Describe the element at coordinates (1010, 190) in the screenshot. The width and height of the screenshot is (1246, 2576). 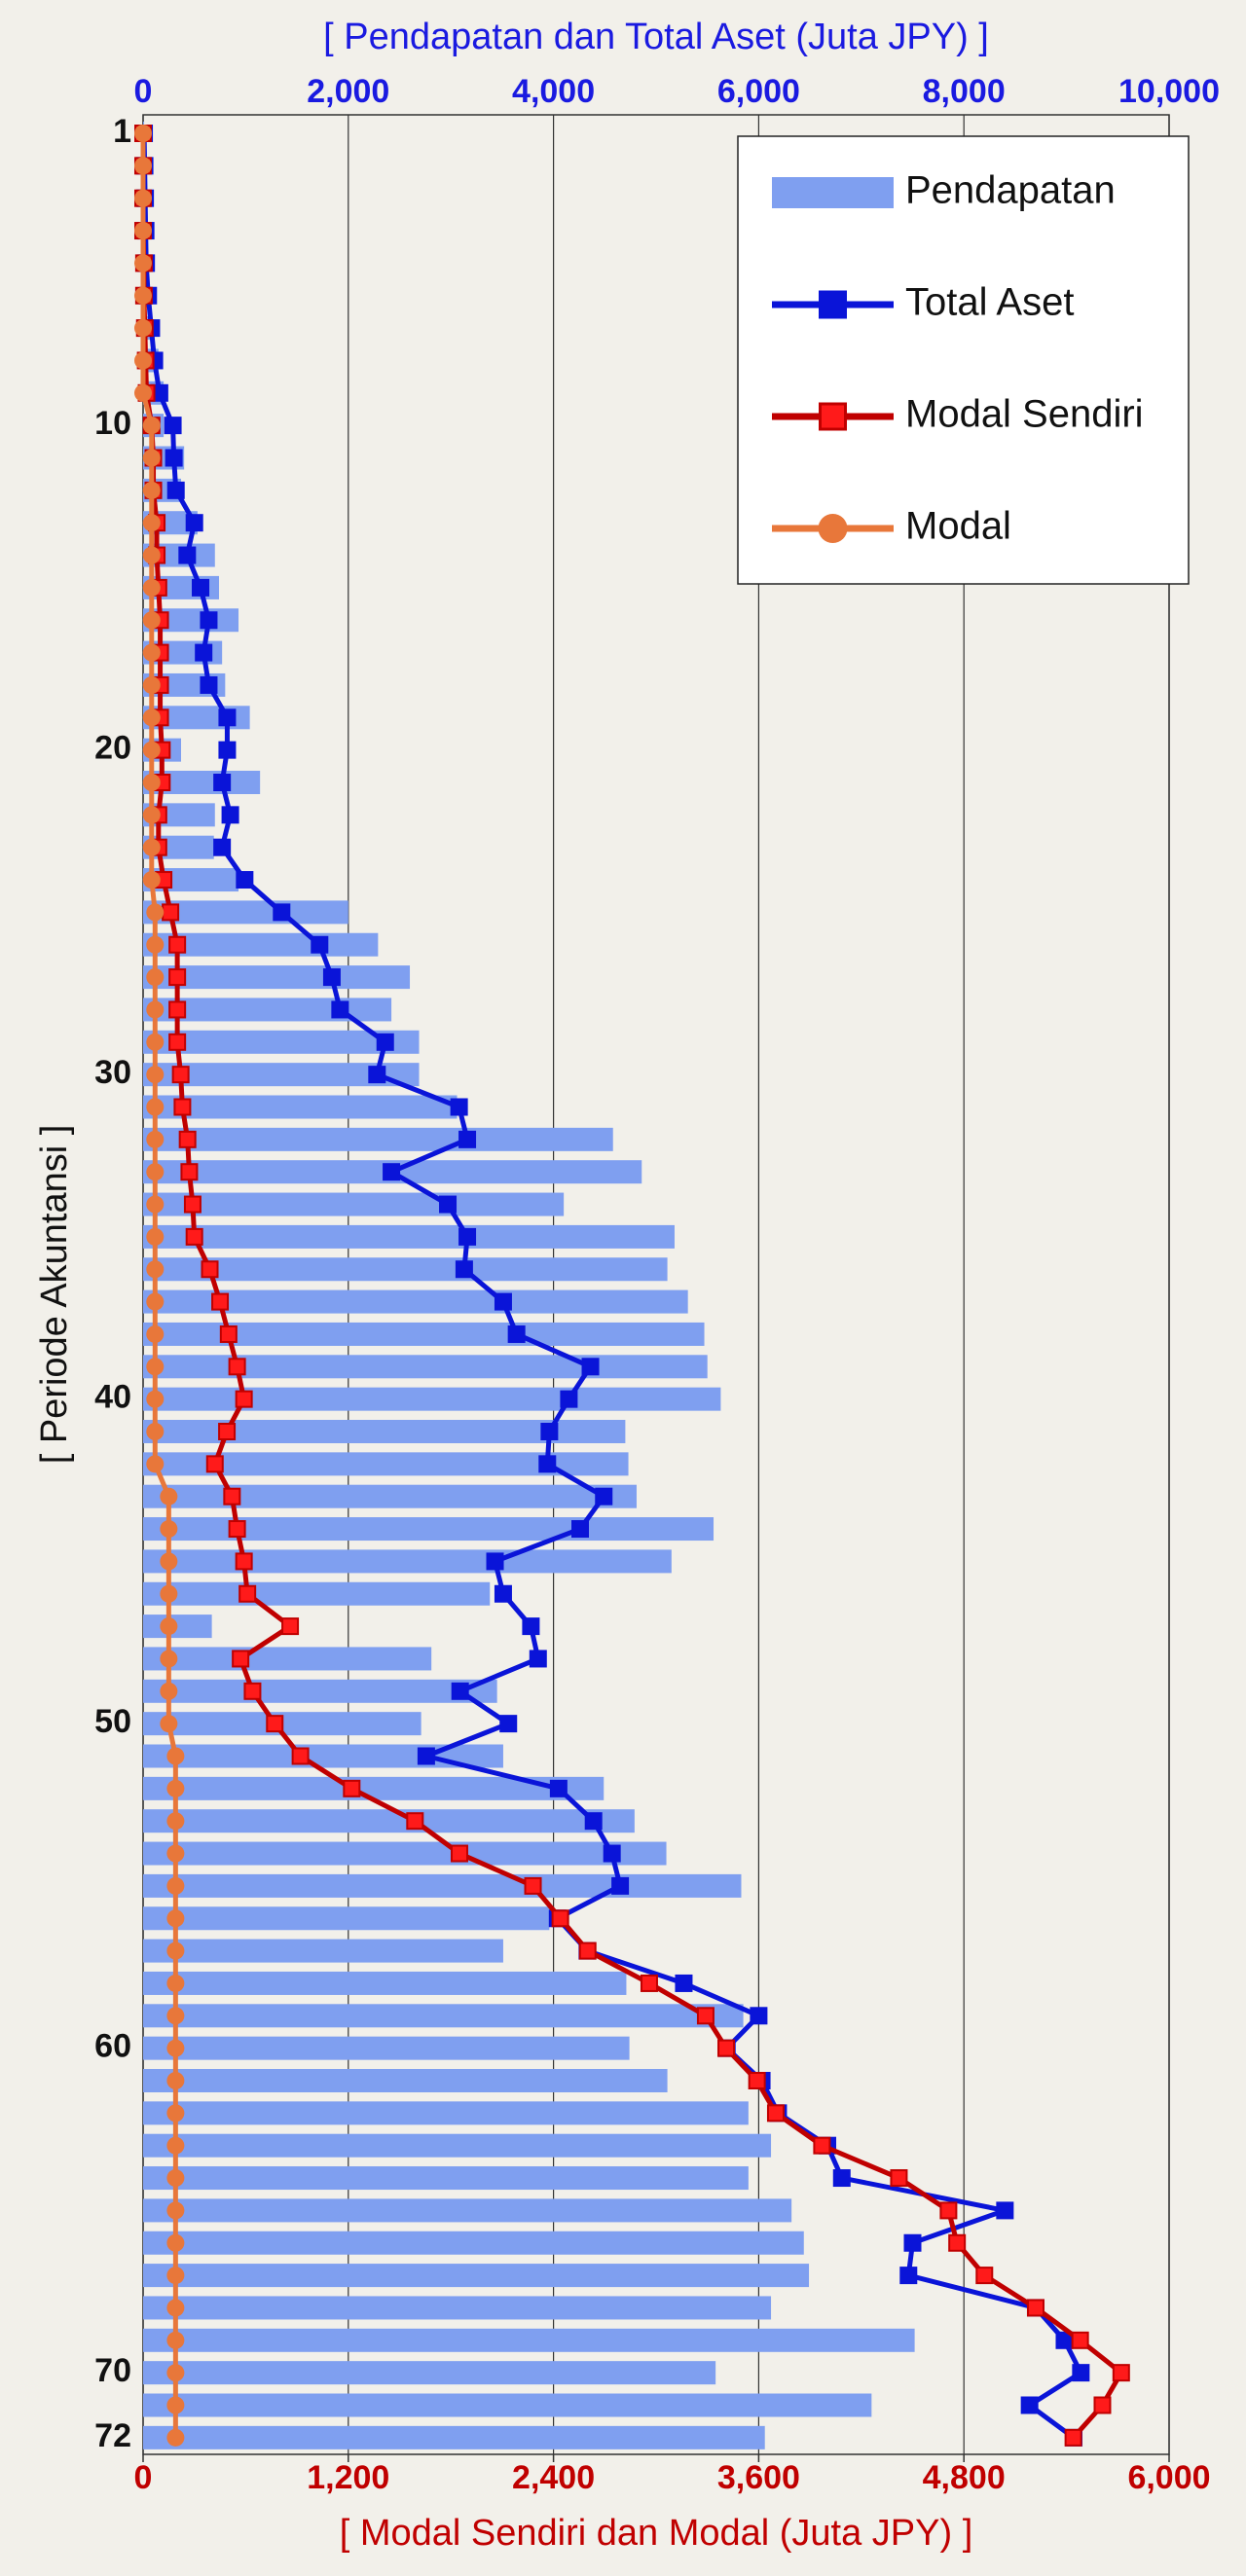
I see `legend-label: Pendapatan` at that location.